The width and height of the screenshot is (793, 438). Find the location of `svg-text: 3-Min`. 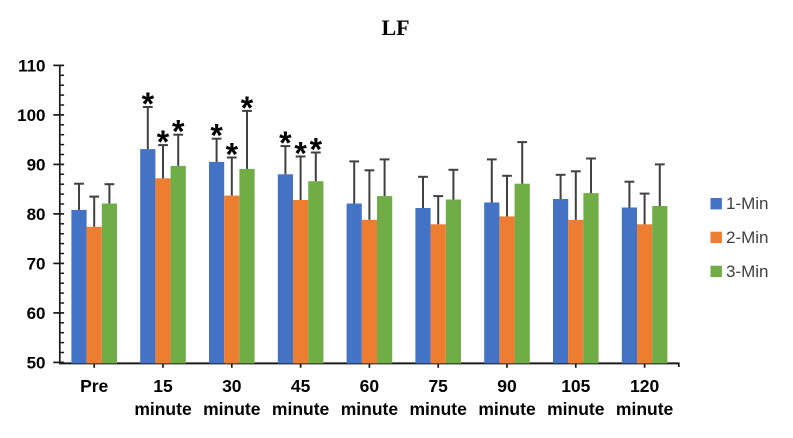

svg-text: 3-Min is located at coordinates (747, 271).